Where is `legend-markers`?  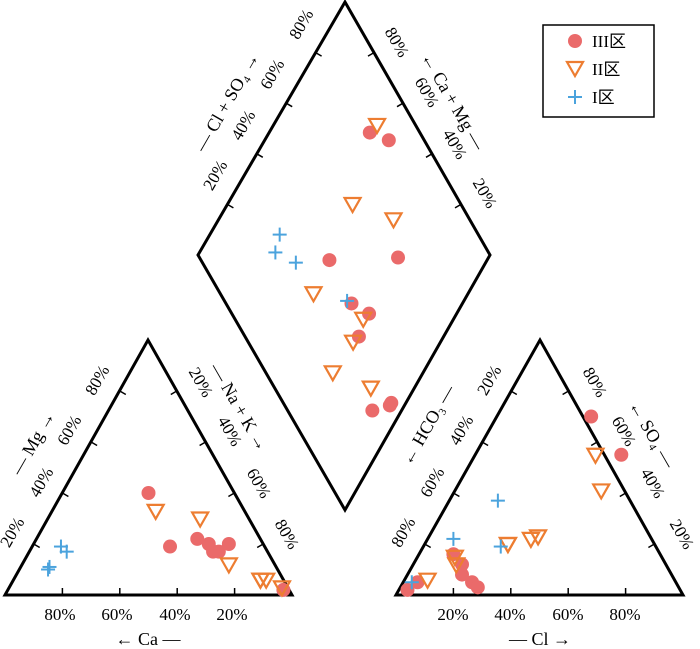
legend-markers is located at coordinates (575, 69).